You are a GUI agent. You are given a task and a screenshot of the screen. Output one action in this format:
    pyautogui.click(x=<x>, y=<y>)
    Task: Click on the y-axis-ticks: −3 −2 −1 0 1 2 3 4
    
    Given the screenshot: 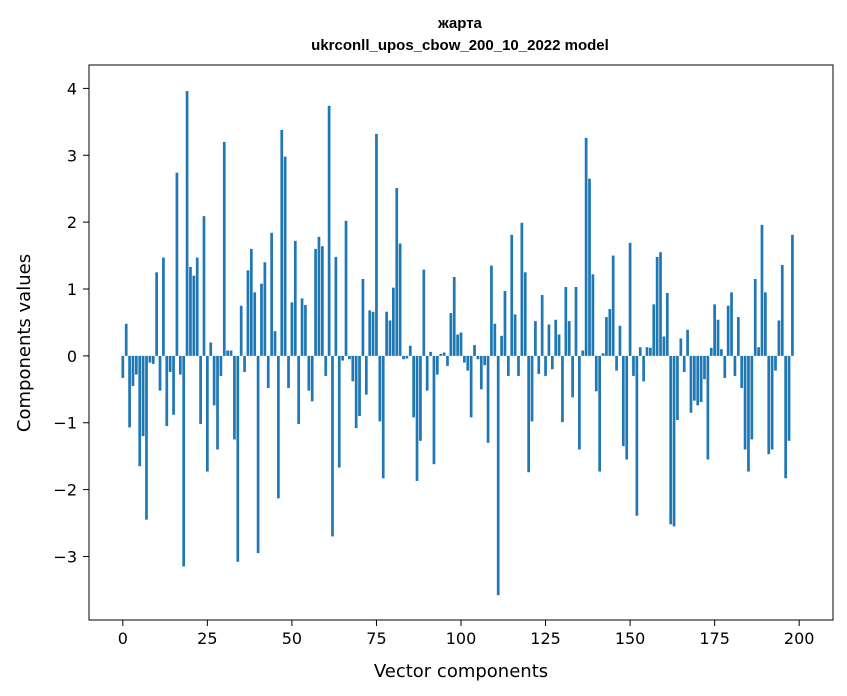 What is the action you would take?
    pyautogui.click(x=71, y=322)
    